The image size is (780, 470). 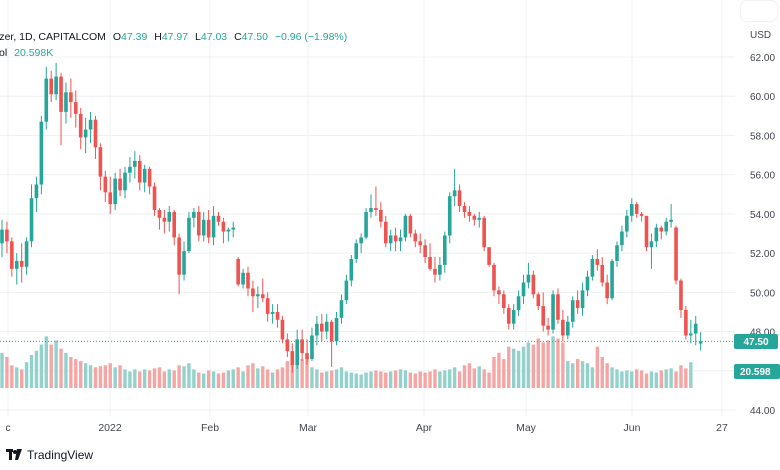 I want to click on last-volume-badge: 20.598, so click(x=757, y=371).